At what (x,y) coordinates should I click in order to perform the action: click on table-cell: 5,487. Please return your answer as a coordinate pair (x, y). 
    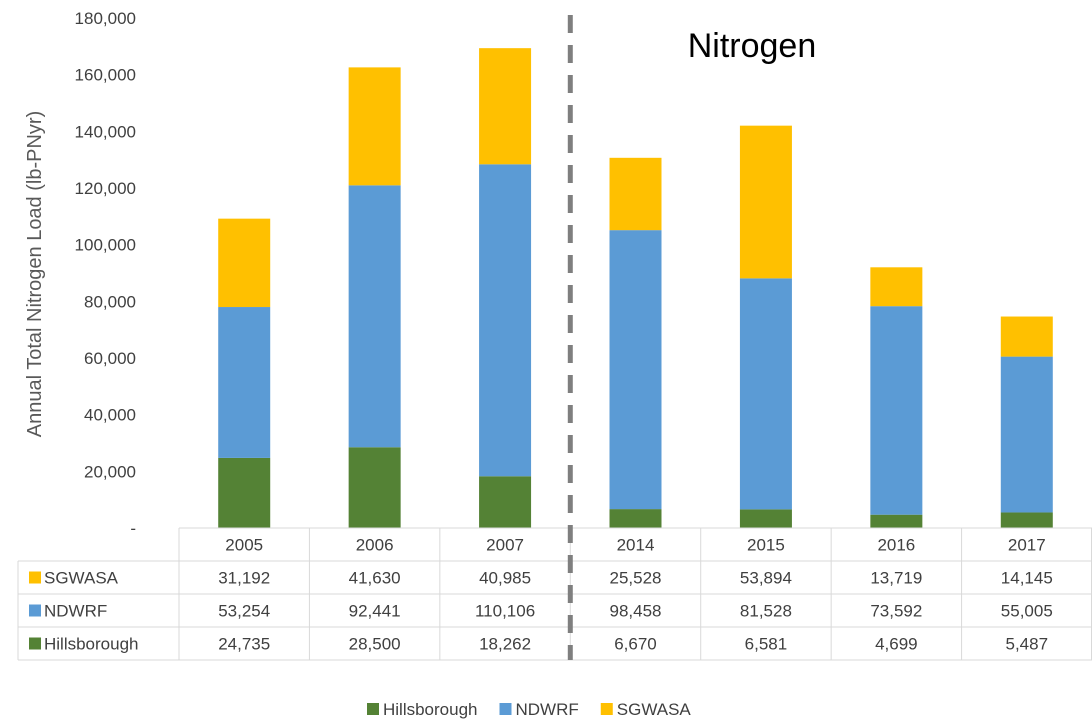
    Looking at the image, I should click on (1027, 644).